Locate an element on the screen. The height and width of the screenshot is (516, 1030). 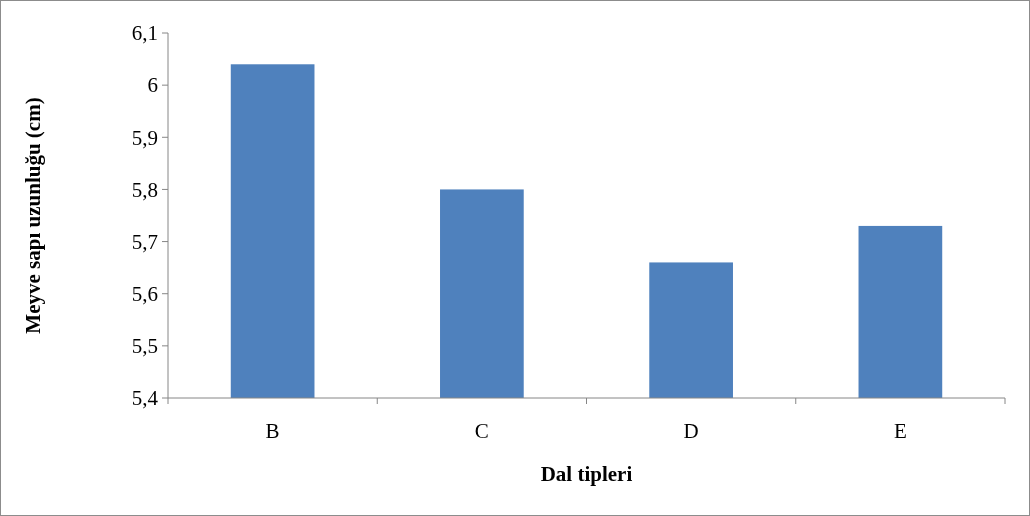
y-tick-label: 5,7 is located at coordinates (144, 241).